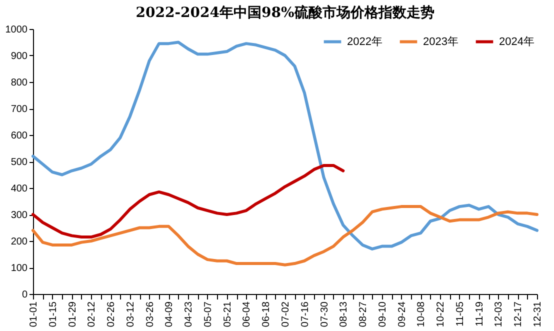 This screenshot has width=554, height=331. I want to click on y-tick-label: 300, so click(19, 215).